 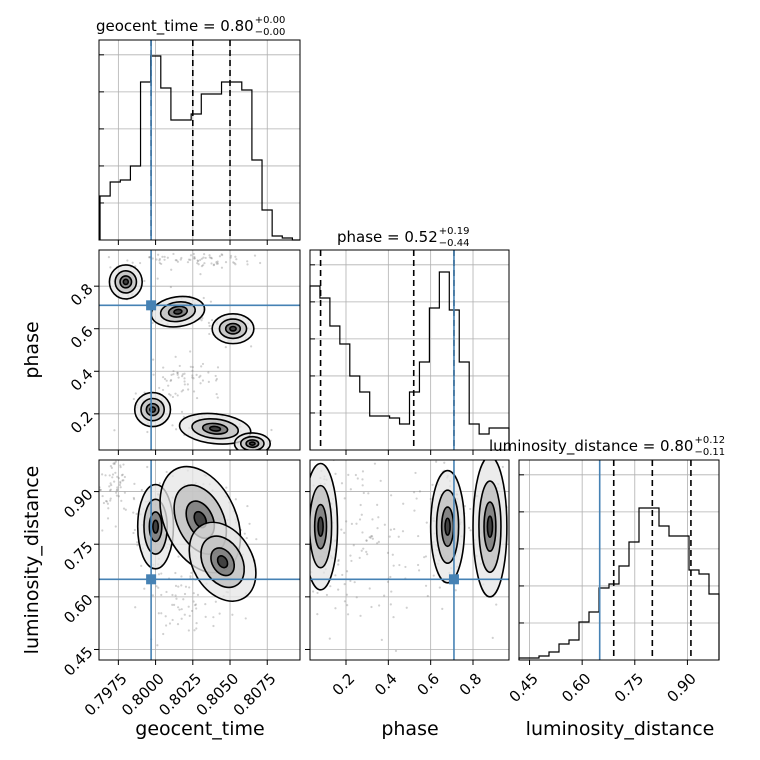 I want to click on y-axis-label-luminosity_distance: luminosity_distance, so click(x=32, y=560).